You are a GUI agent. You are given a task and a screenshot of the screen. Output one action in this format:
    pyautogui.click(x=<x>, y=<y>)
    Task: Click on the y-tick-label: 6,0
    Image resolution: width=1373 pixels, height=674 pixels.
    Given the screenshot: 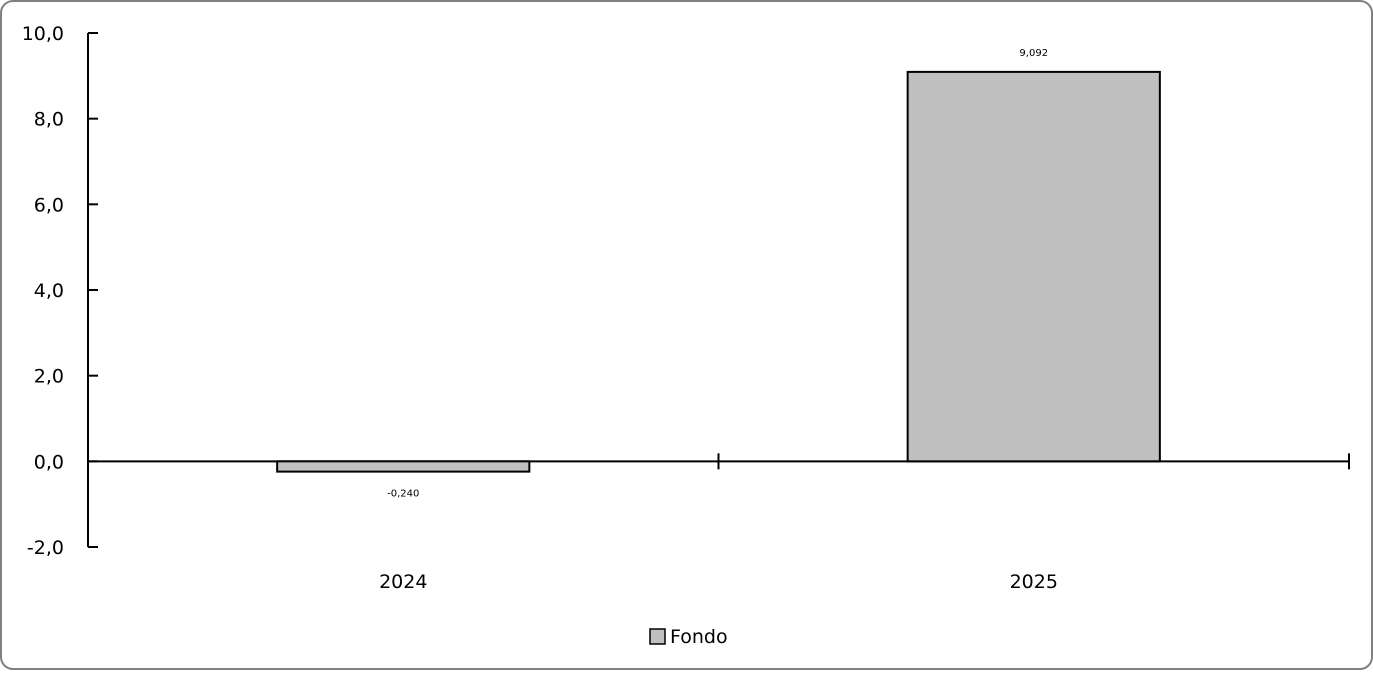 What is the action you would take?
    pyautogui.click(x=49, y=205)
    